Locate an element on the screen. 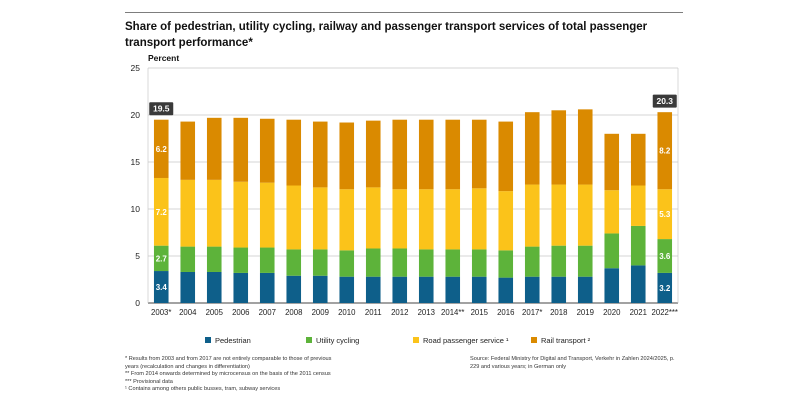  legend-label: Road passenger service ¹ is located at coordinates (466, 340).